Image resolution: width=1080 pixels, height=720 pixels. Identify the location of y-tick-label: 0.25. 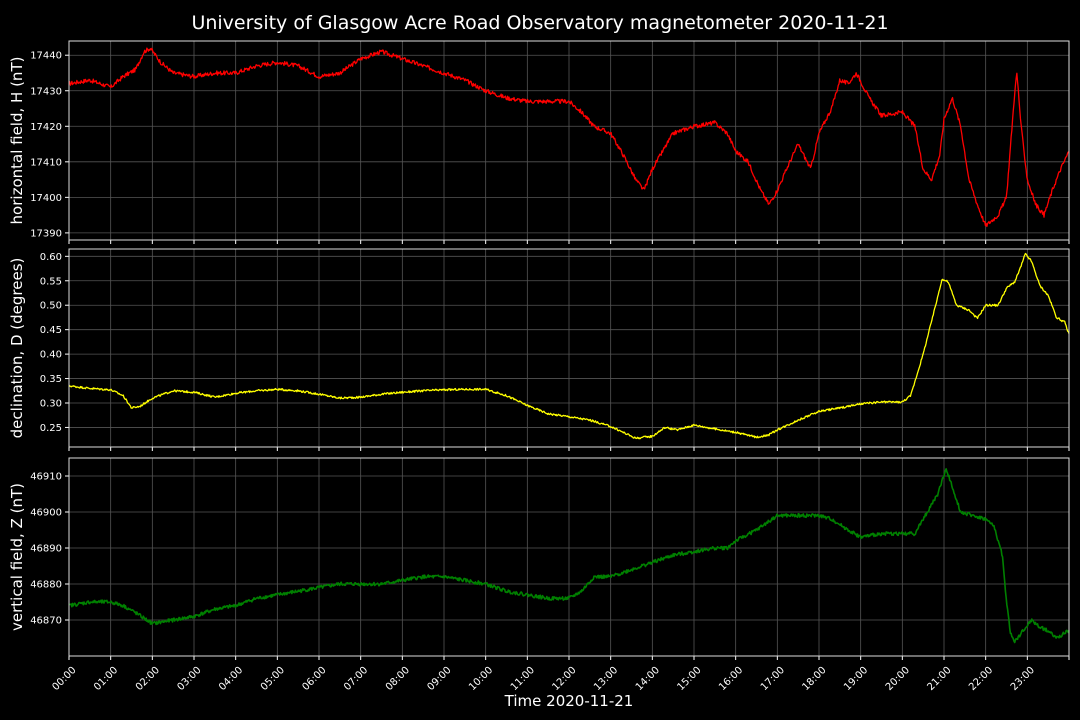
(51, 428).